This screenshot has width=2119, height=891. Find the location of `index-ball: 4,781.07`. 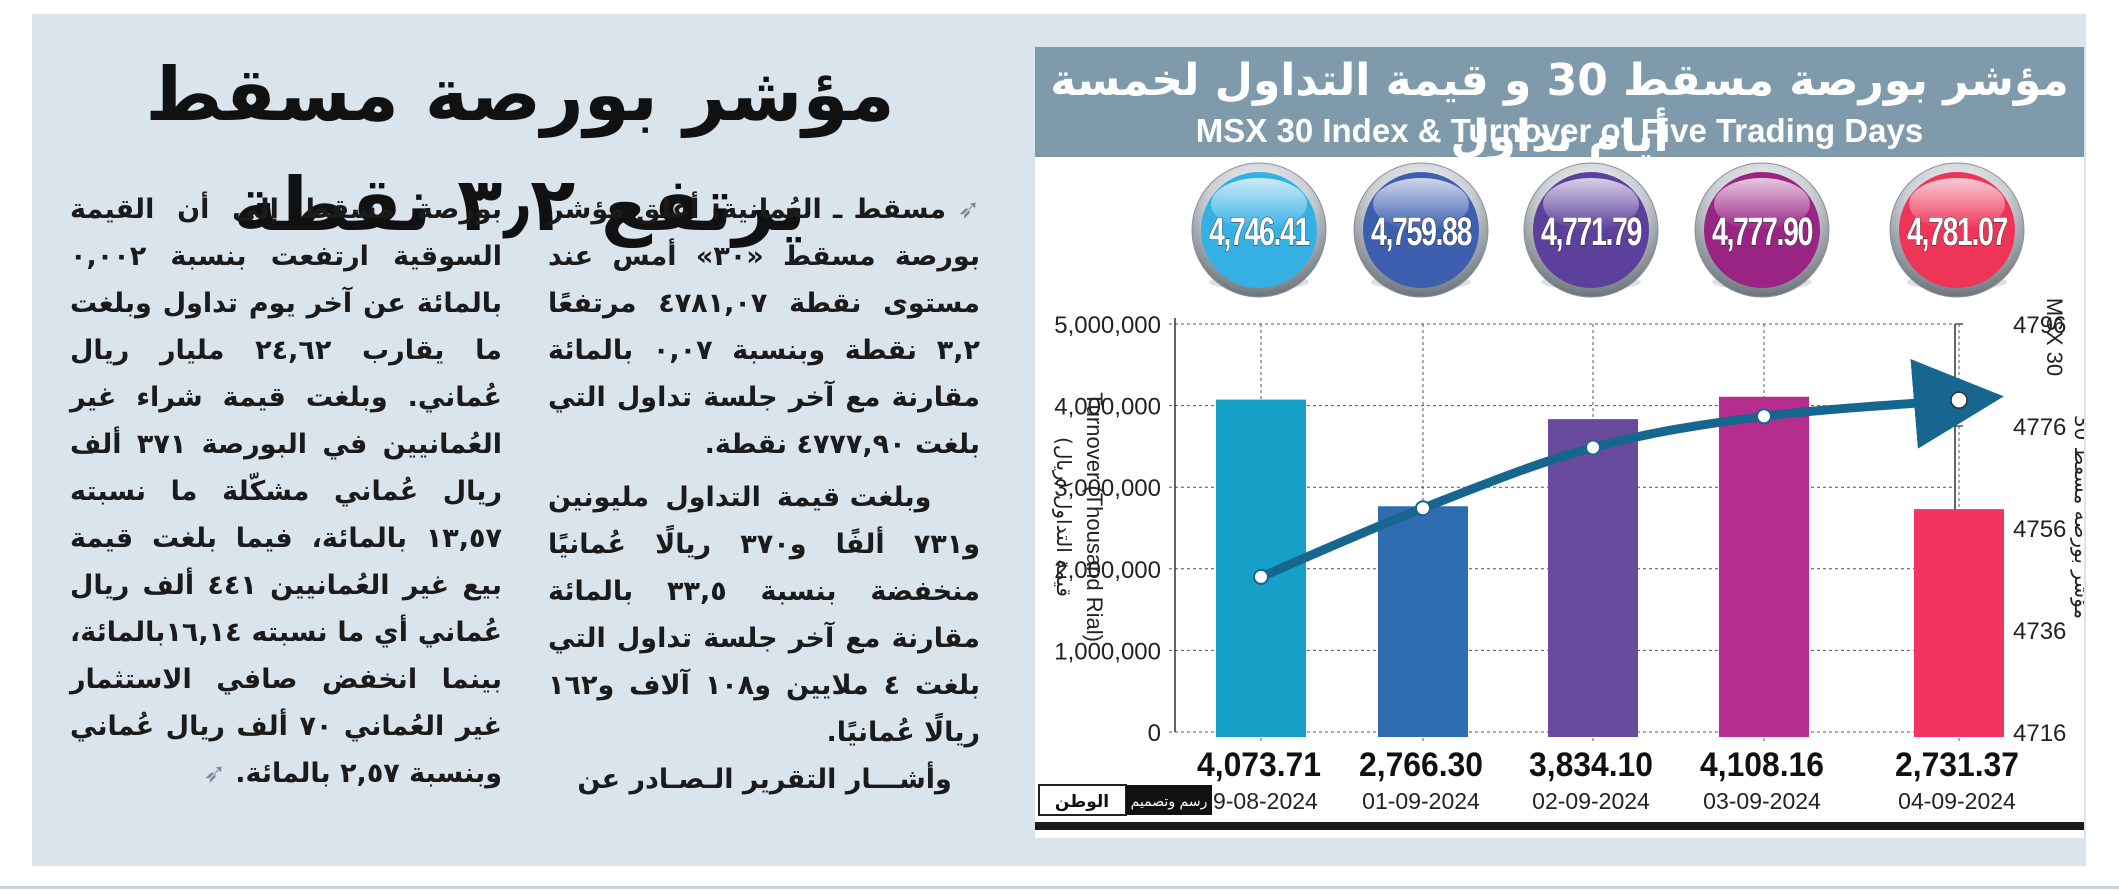

index-ball: 4,781.07 is located at coordinates (1957, 230).